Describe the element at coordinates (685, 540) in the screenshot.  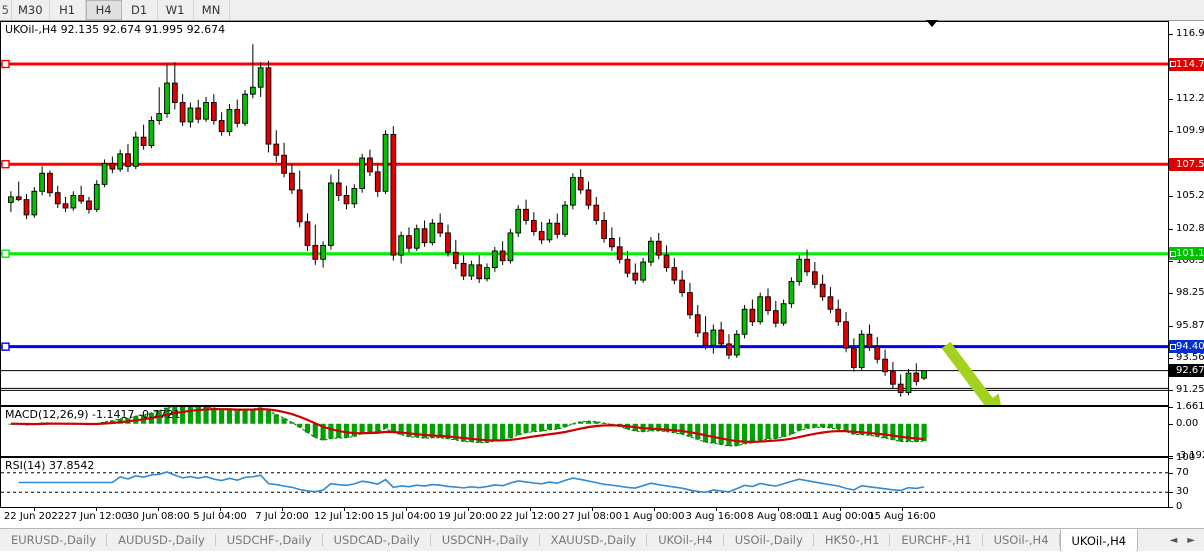
I see `chart-tab: UKOil-,H4` at that location.